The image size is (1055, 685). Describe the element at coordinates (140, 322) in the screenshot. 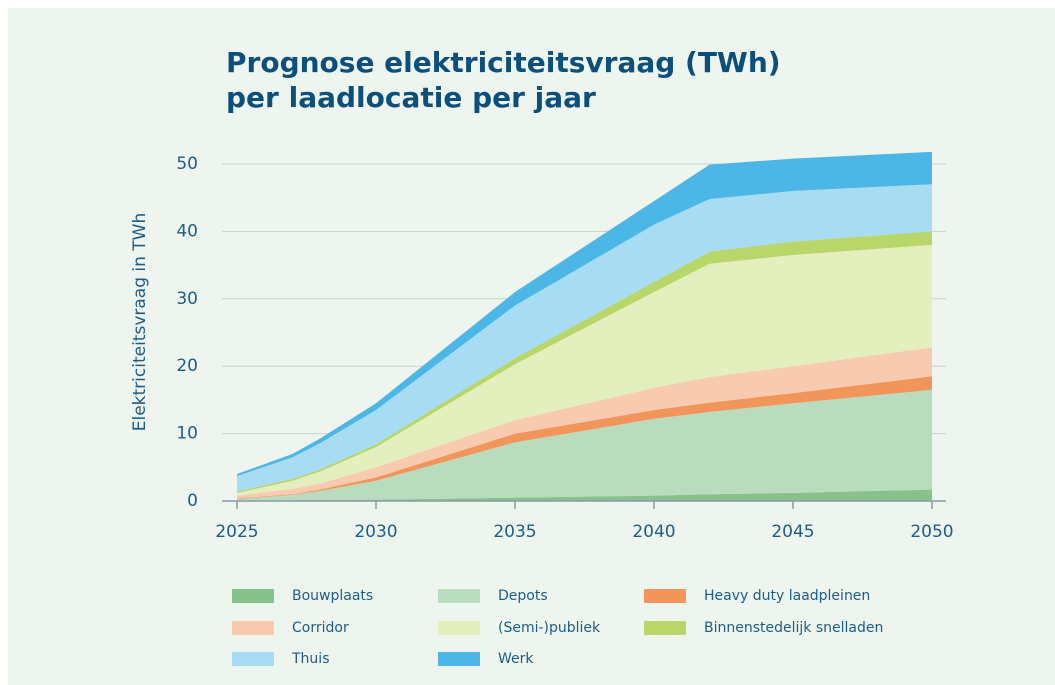

I see `y-axis-label: Elektriciteitsvraag in TWh` at that location.